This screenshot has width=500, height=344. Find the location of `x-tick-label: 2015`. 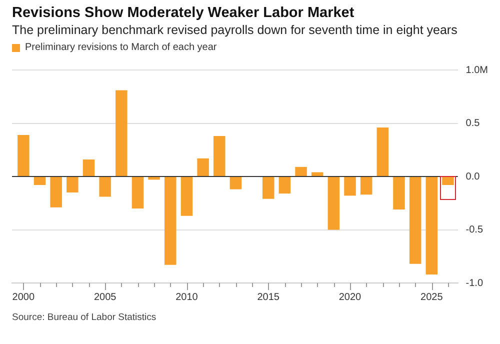

x-tick-label: 2015 is located at coordinates (268, 297).